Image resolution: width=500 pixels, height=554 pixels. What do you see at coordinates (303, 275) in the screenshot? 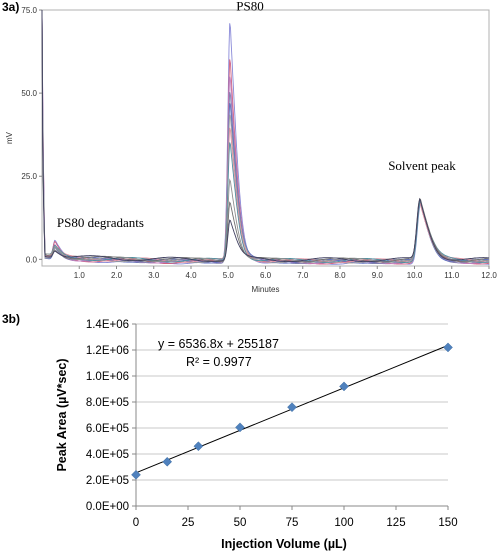
I see `x-tick-label: 7.0` at bounding box center [303, 275].